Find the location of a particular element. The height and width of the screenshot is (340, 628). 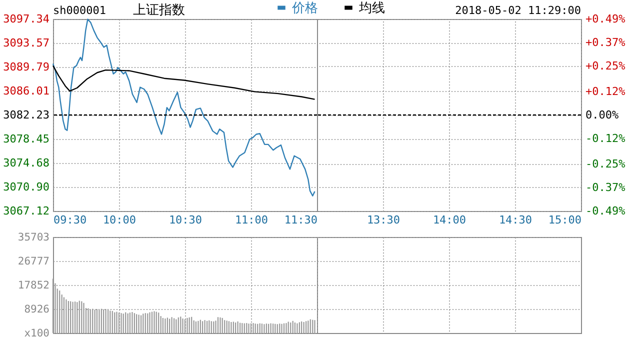

y-tick-label: 3093.57 is located at coordinates (26, 43).